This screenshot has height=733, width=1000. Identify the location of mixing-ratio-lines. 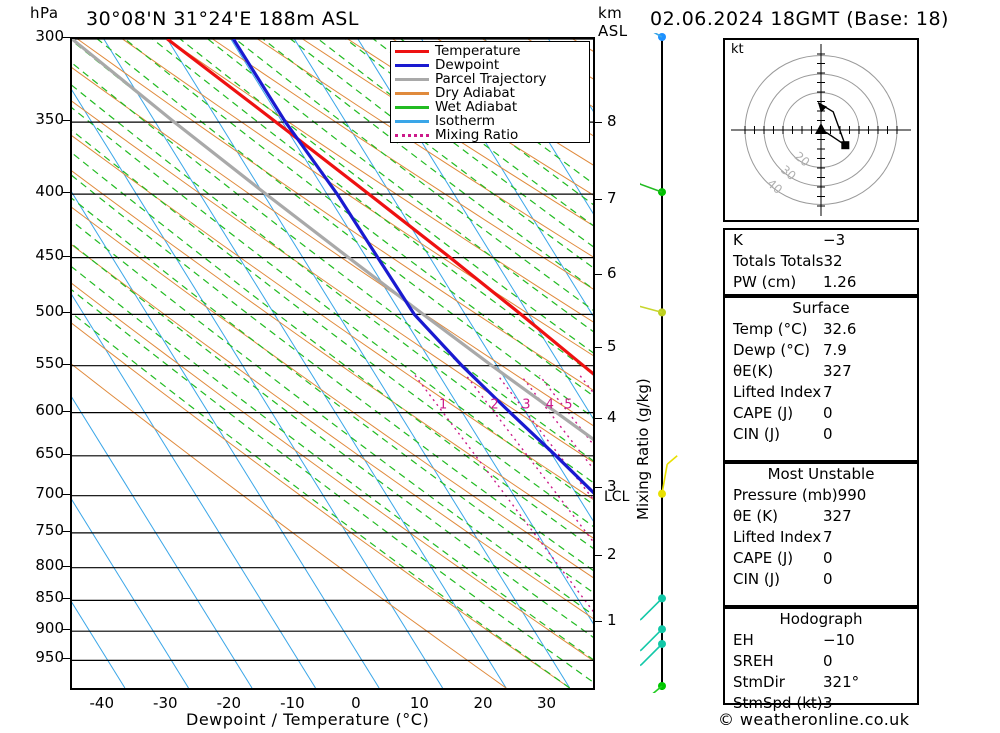
(503, 493).